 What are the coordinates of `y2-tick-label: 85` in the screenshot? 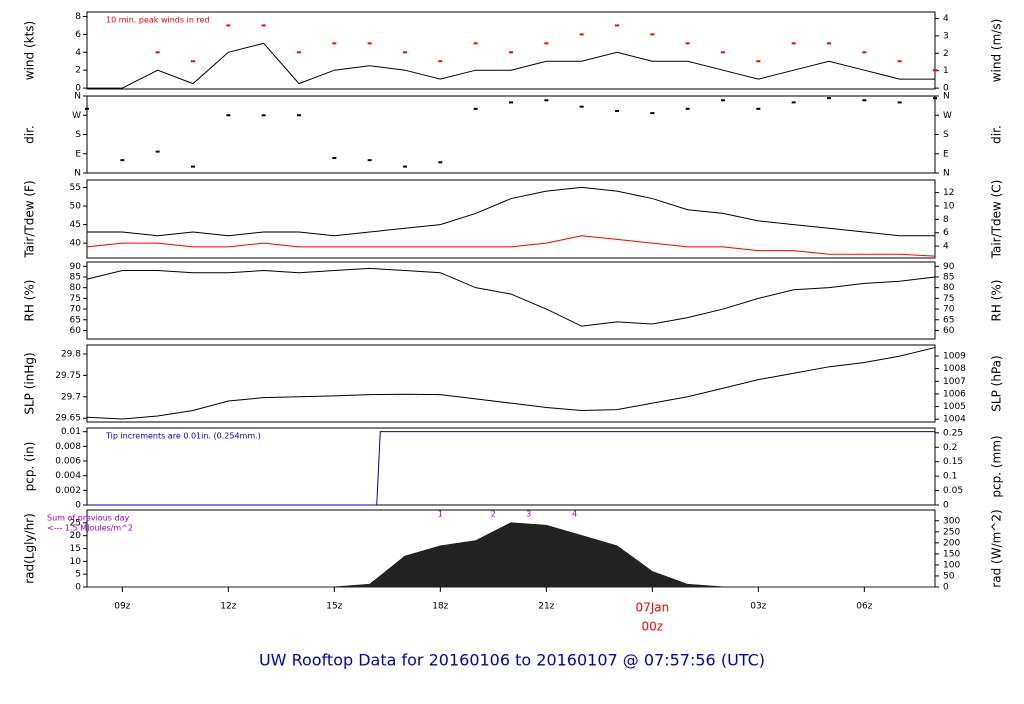 It's located at (948, 277).